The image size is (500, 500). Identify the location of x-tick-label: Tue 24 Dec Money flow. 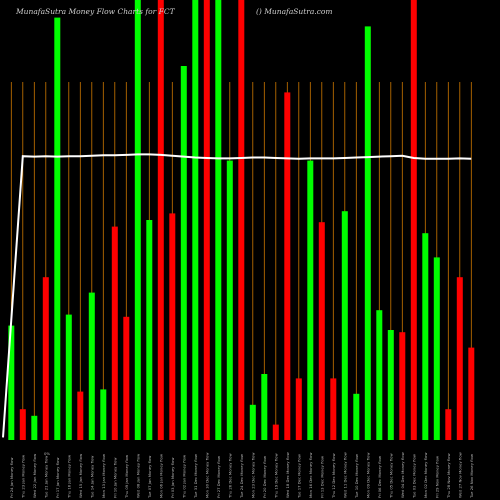
(241, 476).